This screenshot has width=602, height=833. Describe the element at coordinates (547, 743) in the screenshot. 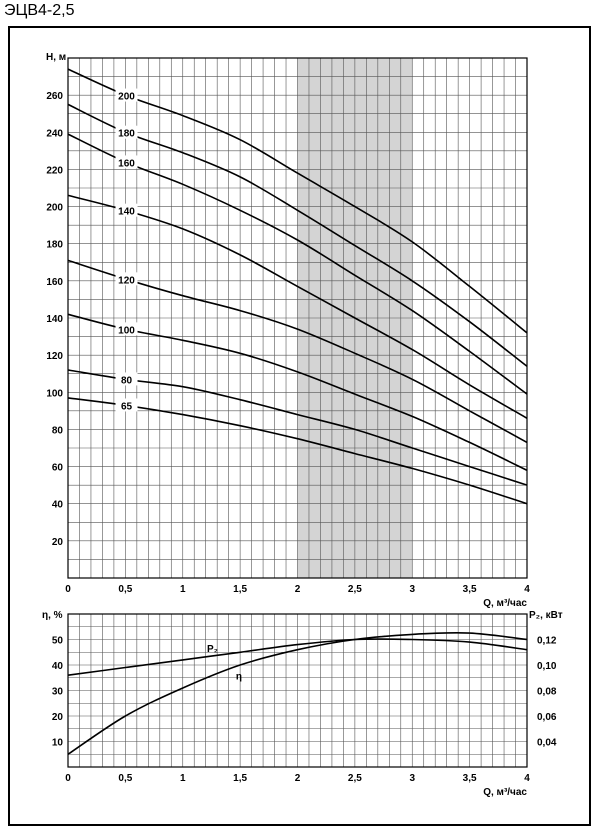

I see `y2-tick-label: 0,04` at that location.